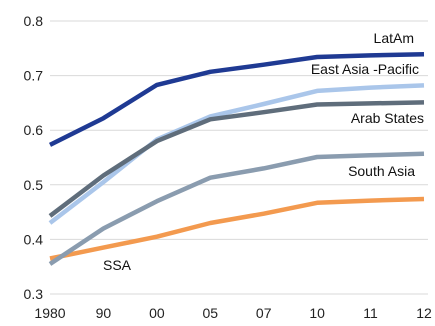 This screenshot has height=326, width=435. Describe the element at coordinates (317, 313) in the screenshot. I see `x-tick-label: 10` at that location.